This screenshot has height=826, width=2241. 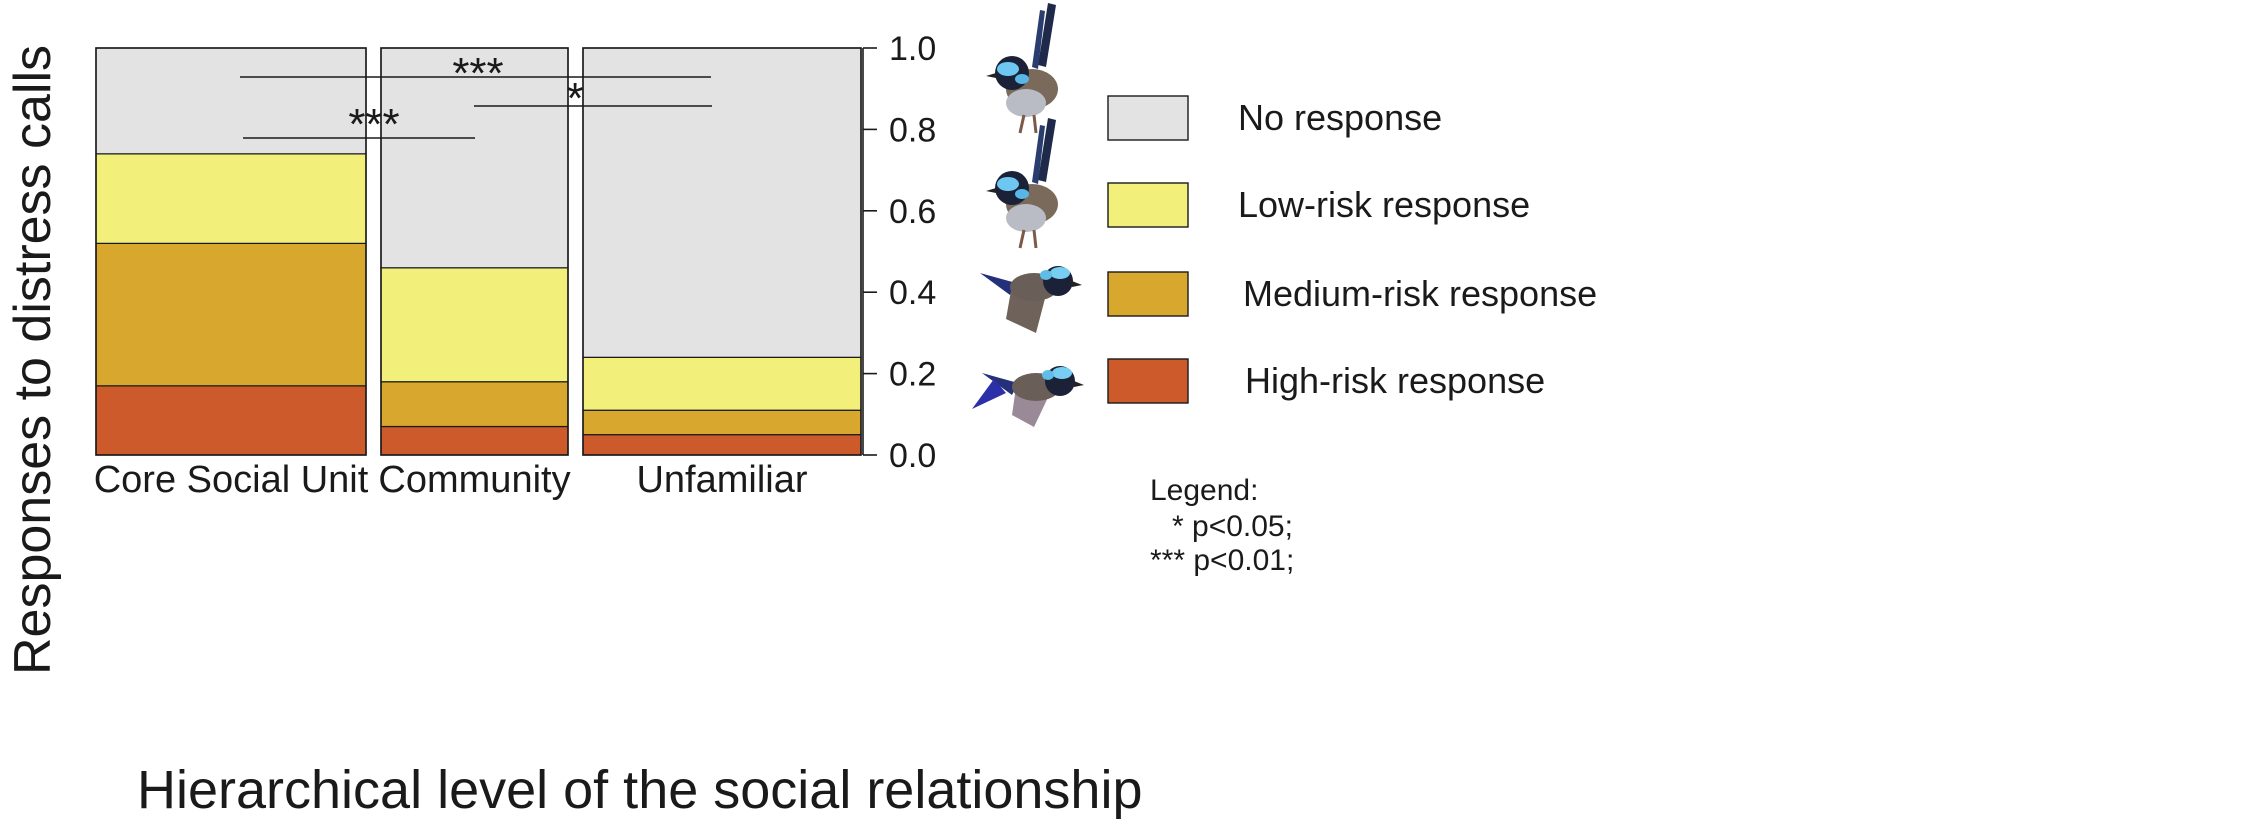 I want to click on legend-swatch-high-risk-response, so click(x=1148, y=381).